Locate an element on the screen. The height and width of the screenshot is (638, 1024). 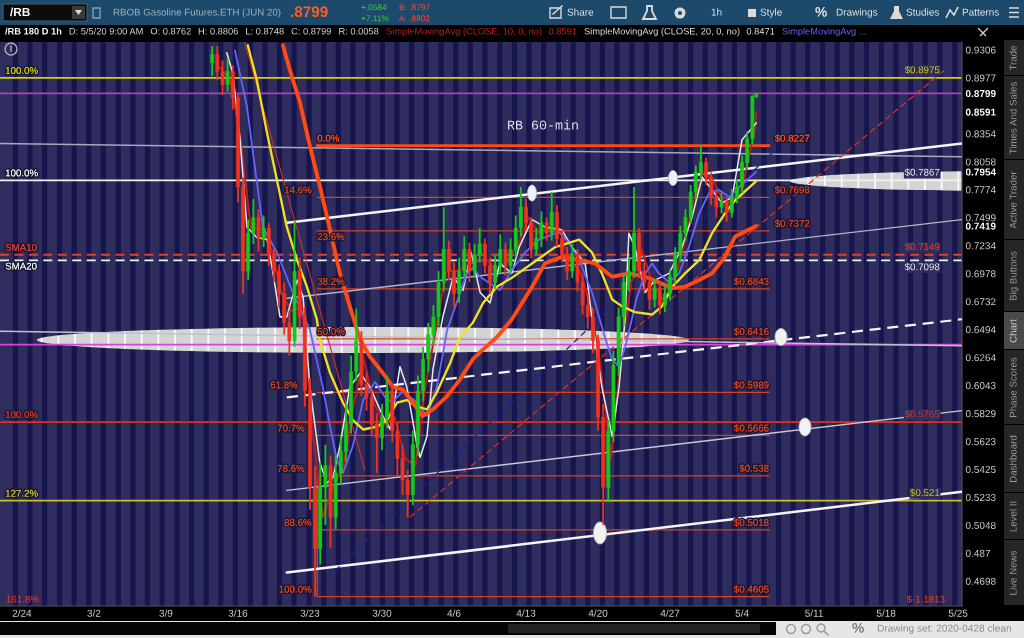
y-tick-label: 0.6043 is located at coordinates (980, 386).